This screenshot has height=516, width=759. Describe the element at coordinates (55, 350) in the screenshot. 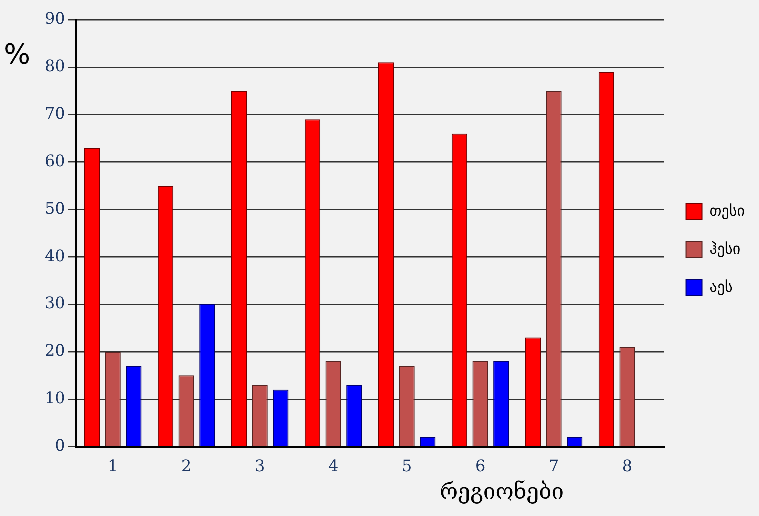

I see `y-tick-label: 20` at that location.